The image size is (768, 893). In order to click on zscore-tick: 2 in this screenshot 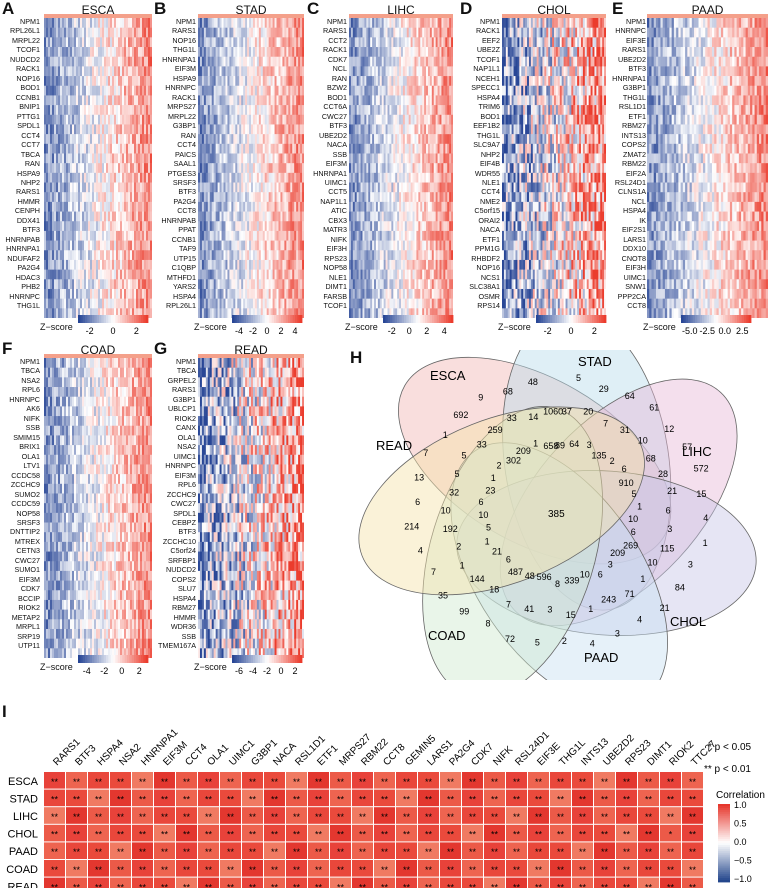, I will do `click(280, 331)`.